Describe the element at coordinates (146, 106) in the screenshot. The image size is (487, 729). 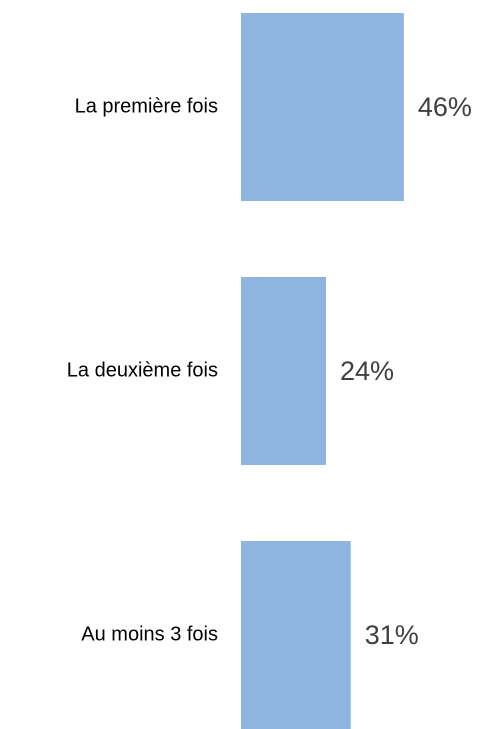
I see `category-label: La première fois` at that location.